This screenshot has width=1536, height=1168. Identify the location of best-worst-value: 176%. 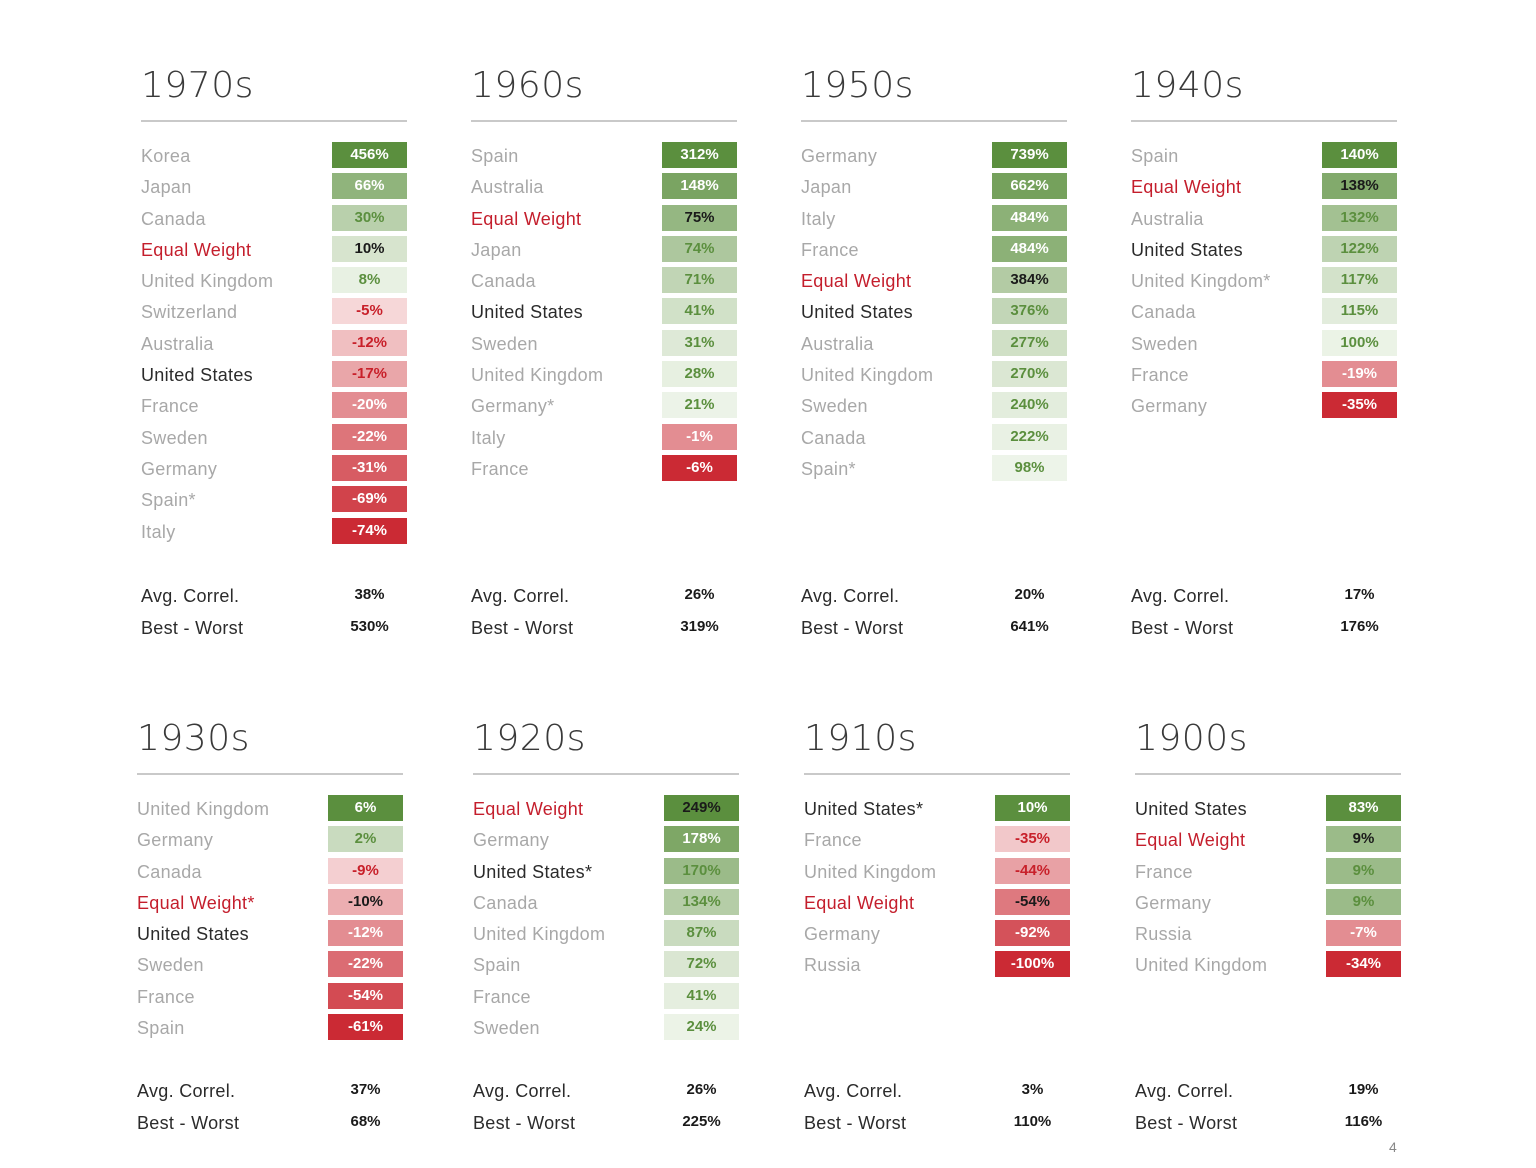
(1359, 626).